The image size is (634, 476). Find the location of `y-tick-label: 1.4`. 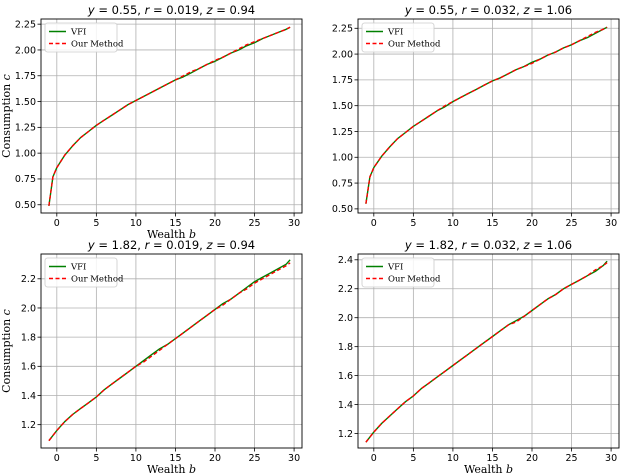

y-tick-label: 1.4 is located at coordinates (28, 396).